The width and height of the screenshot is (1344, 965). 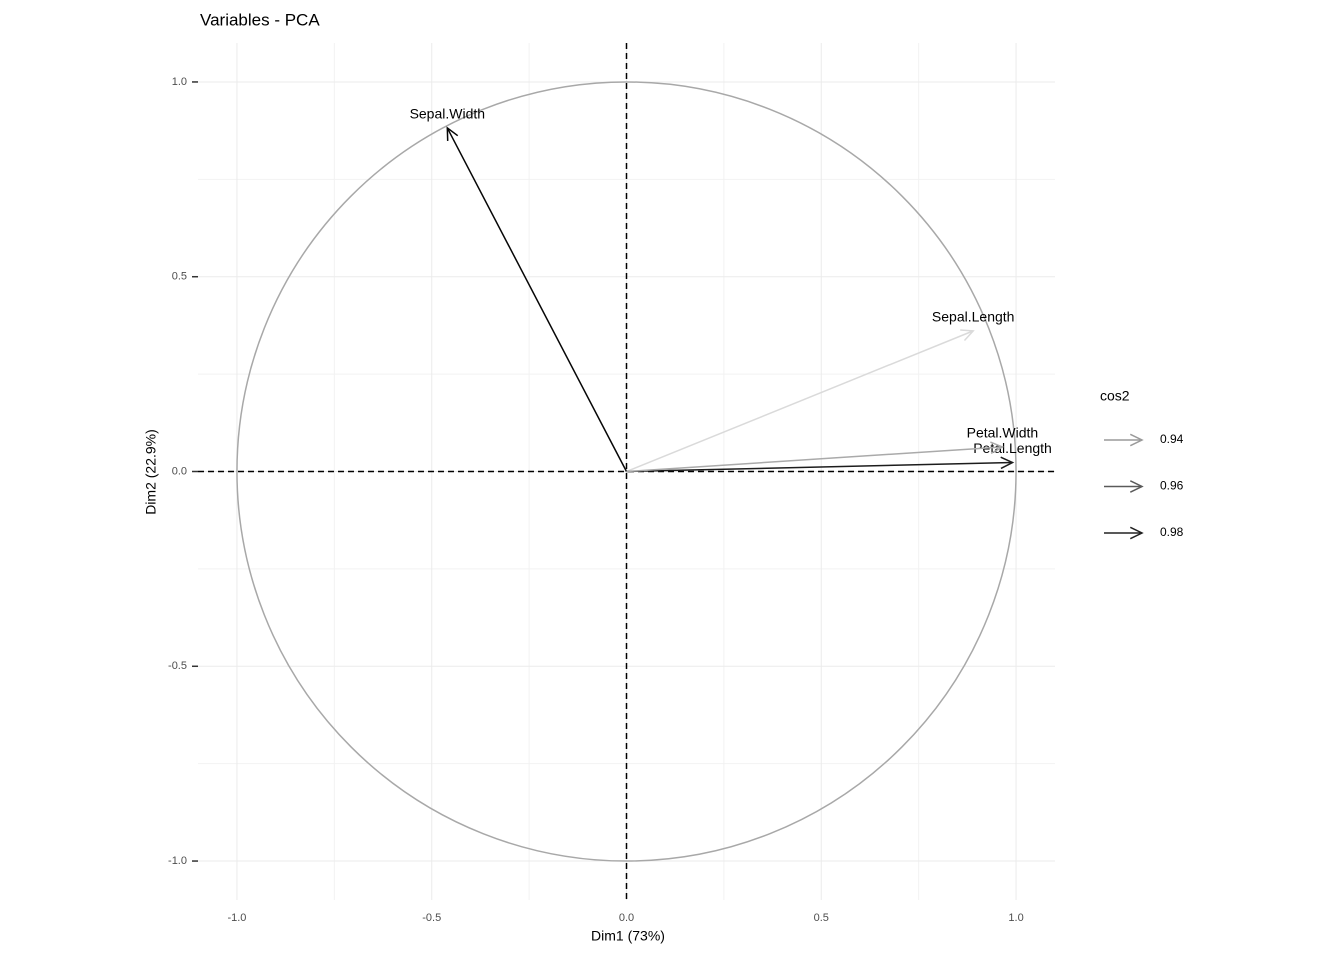 I want to click on y-tick-label: -0.5, so click(x=177, y=666).